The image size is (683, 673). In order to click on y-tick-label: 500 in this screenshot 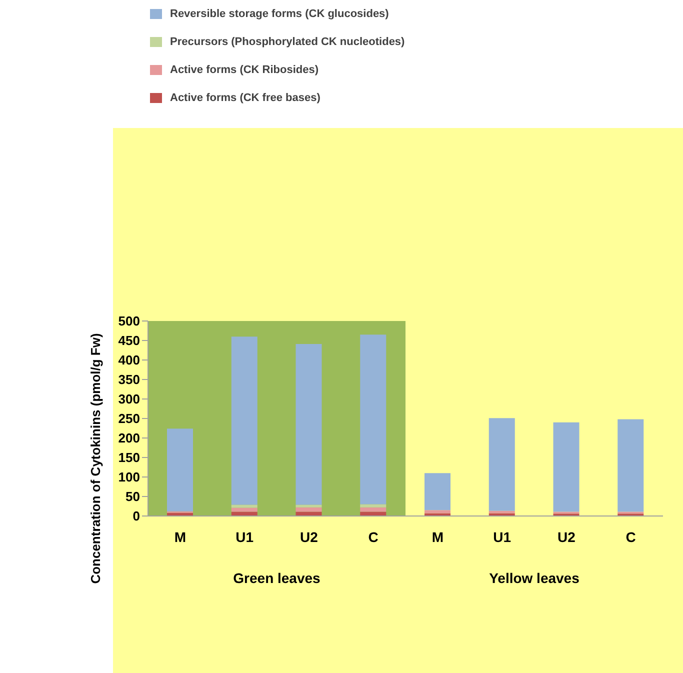, I will do `click(129, 321)`.